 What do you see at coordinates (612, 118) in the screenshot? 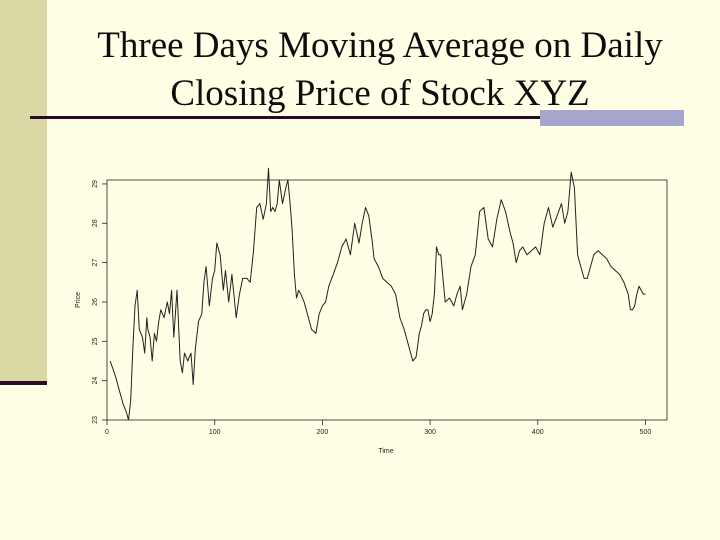
I see `title-divider-accent` at bounding box center [612, 118].